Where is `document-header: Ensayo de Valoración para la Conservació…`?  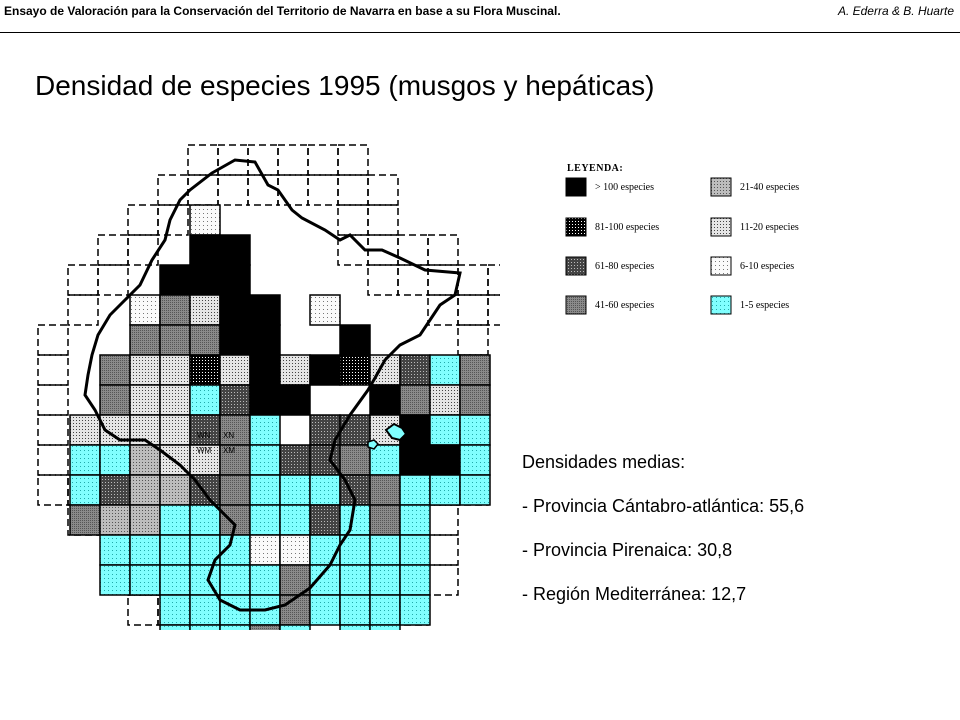
document-header: Ensayo de Valoración para la Conservació… is located at coordinates (479, 11).